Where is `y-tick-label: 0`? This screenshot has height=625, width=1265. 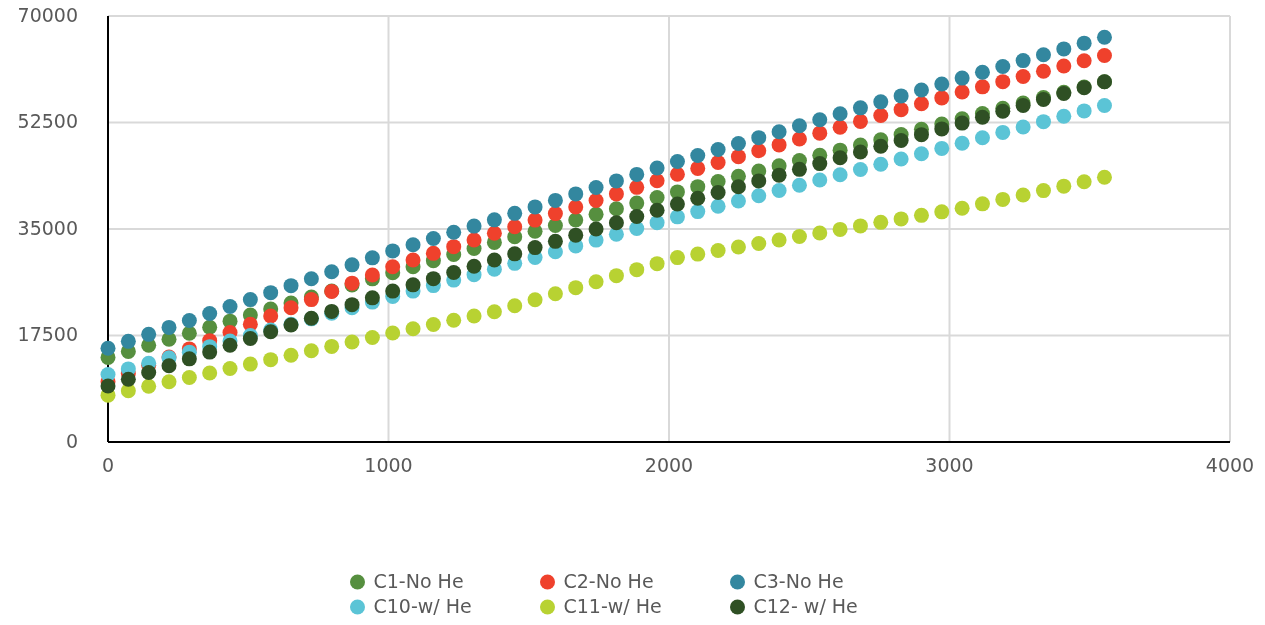
y-tick-label: 0 is located at coordinates (71, 440).